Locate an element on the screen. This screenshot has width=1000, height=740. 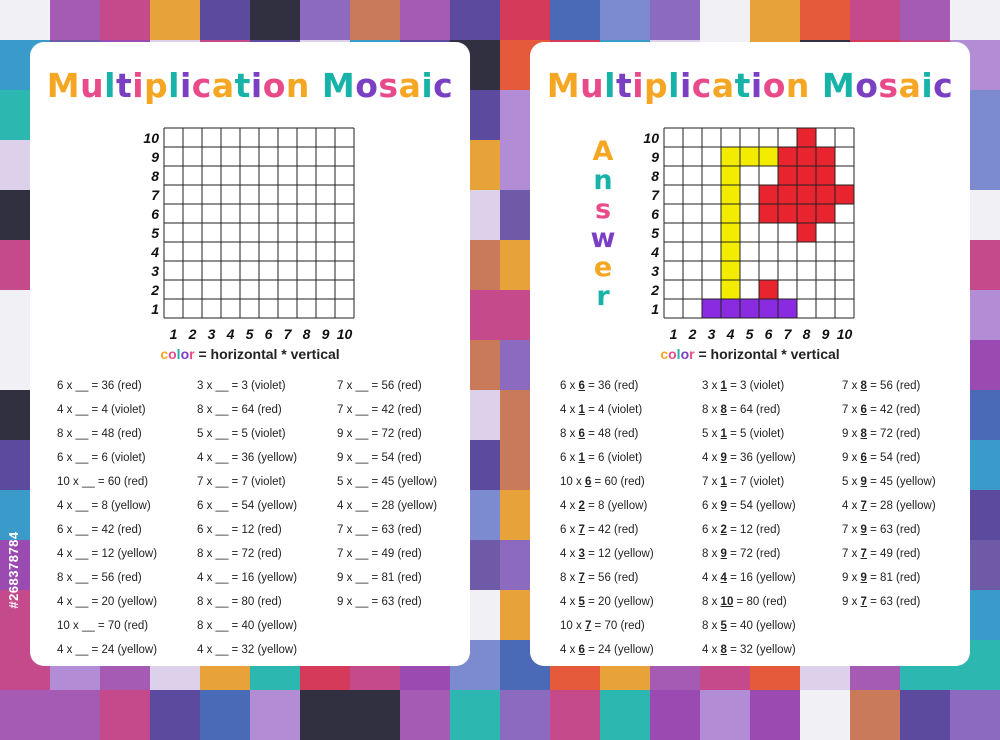
result: = 32 is located at coordinates (741, 650).